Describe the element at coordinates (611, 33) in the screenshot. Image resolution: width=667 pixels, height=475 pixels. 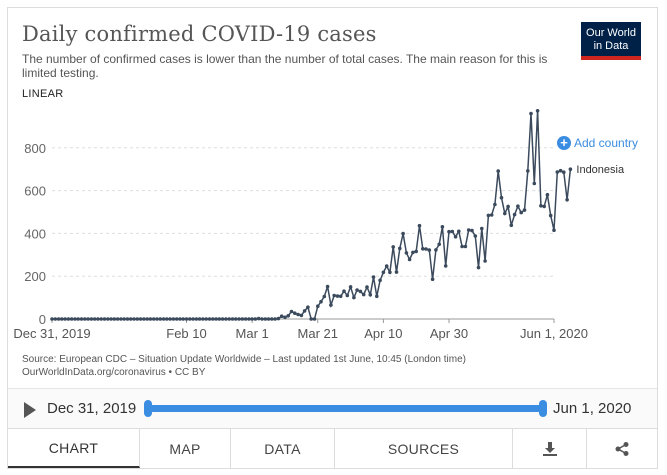
I see `logo-line-1: Our World` at that location.